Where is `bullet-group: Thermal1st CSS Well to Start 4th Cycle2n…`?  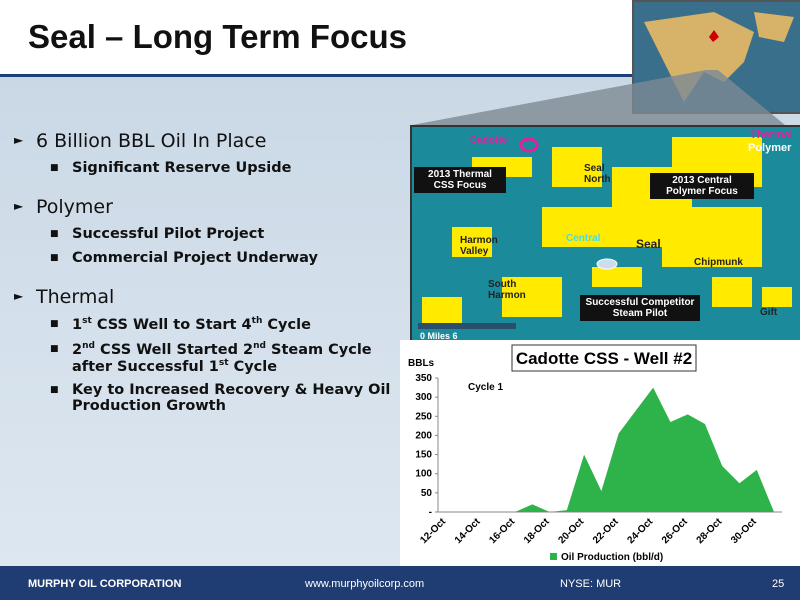
bullet-group: Thermal1st CSS Well to Start 4th Cycle2n… is located at coordinates (211, 350).